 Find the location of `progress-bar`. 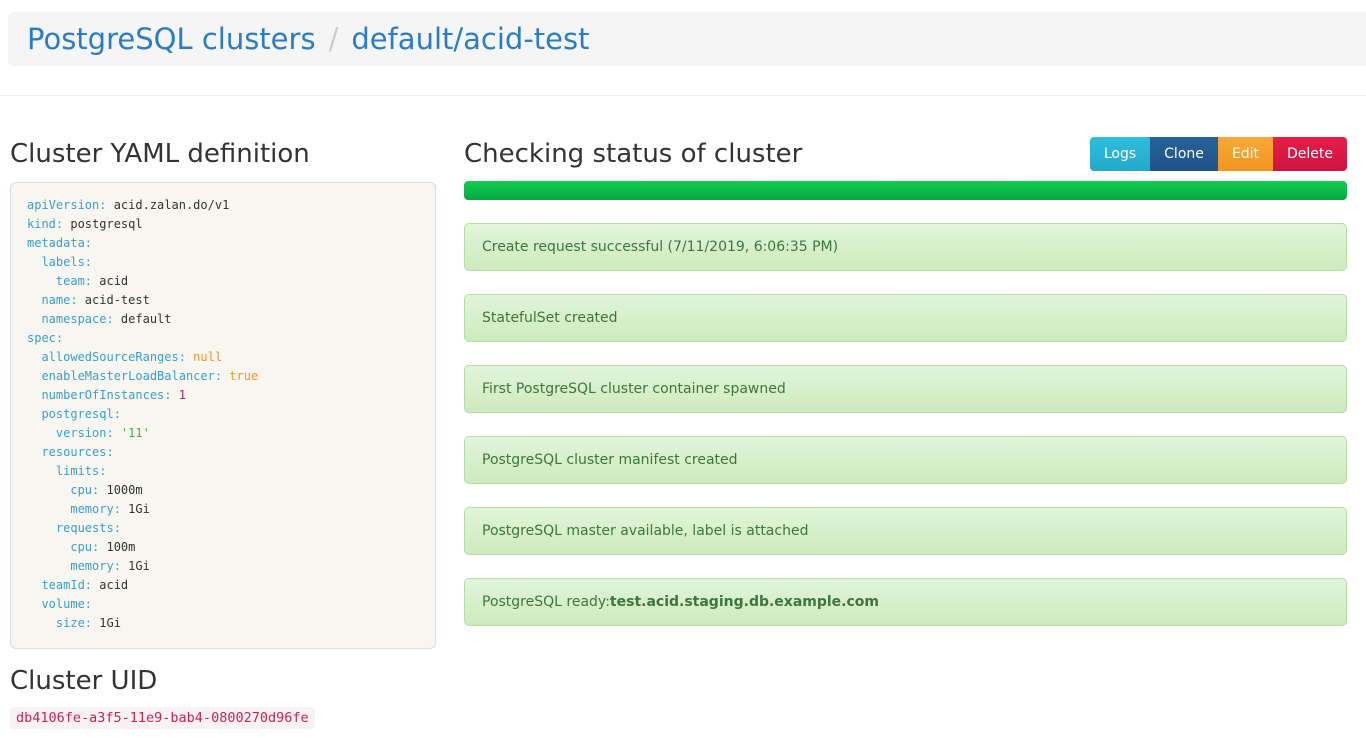

progress-bar is located at coordinates (905, 190).